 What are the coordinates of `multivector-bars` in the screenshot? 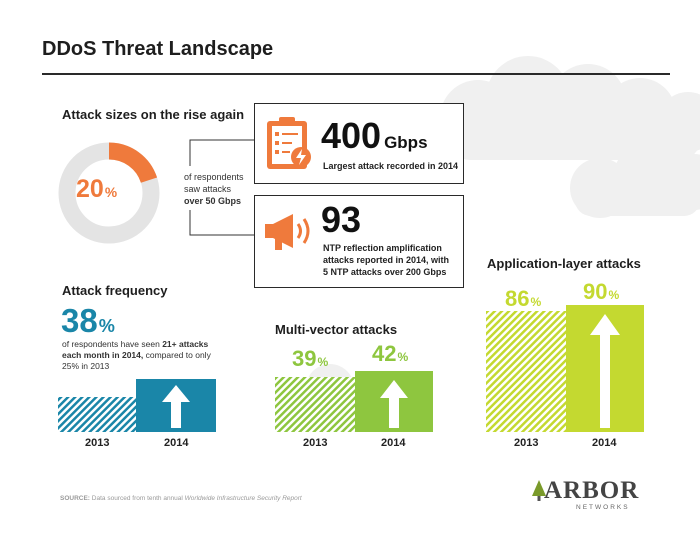 It's located at (354, 401).